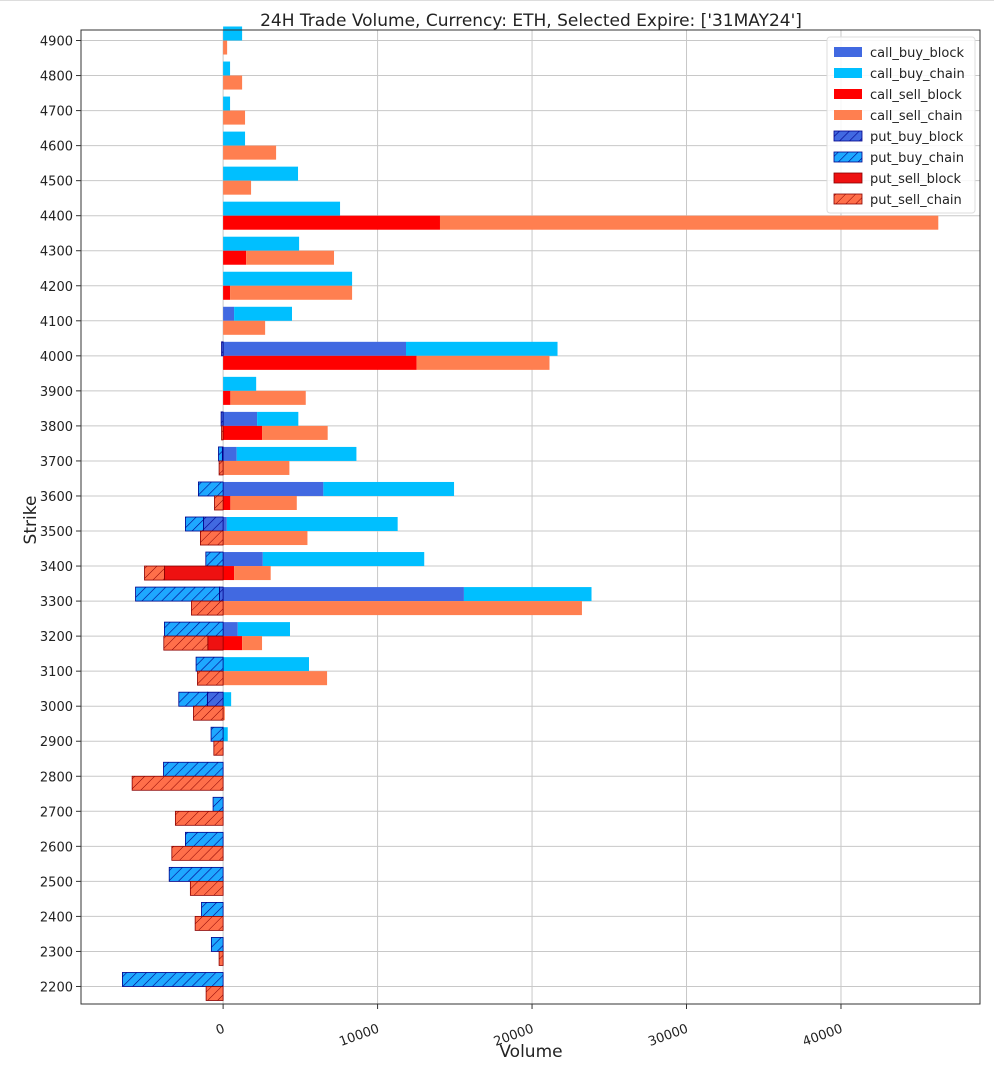  What do you see at coordinates (56, 532) in the screenshot?
I see `y-tick-label: 3500` at bounding box center [56, 532].